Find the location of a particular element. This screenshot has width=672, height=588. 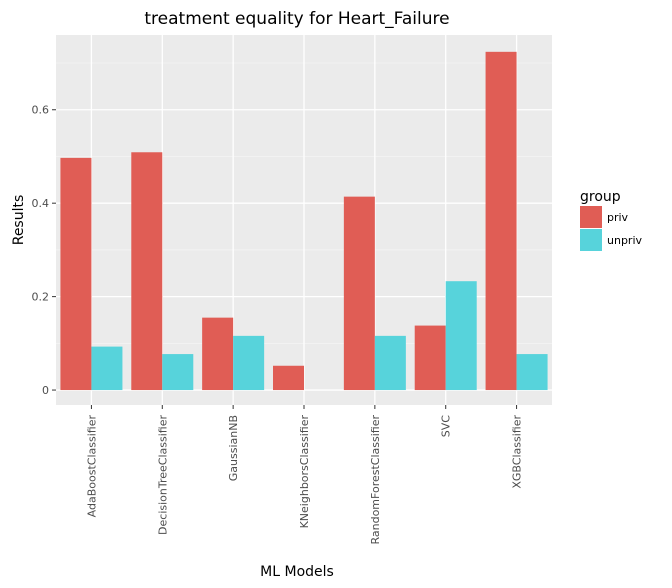

chart-title: treatment equality for Heart_Failure is located at coordinates (296, 19).